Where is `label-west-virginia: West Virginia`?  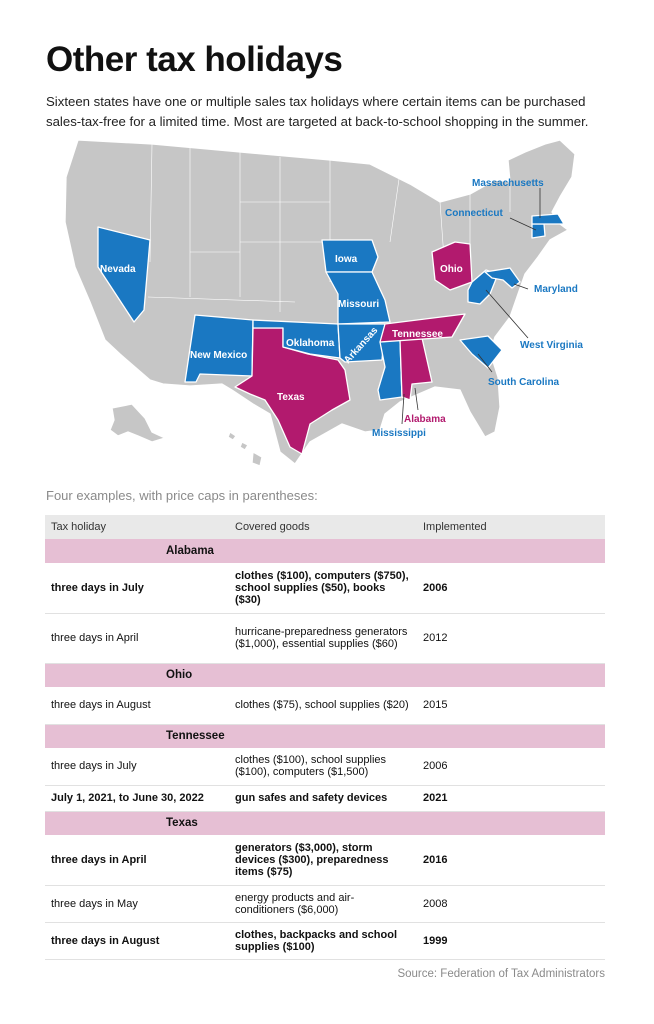
label-west-virginia: West Virginia is located at coordinates (551, 345).